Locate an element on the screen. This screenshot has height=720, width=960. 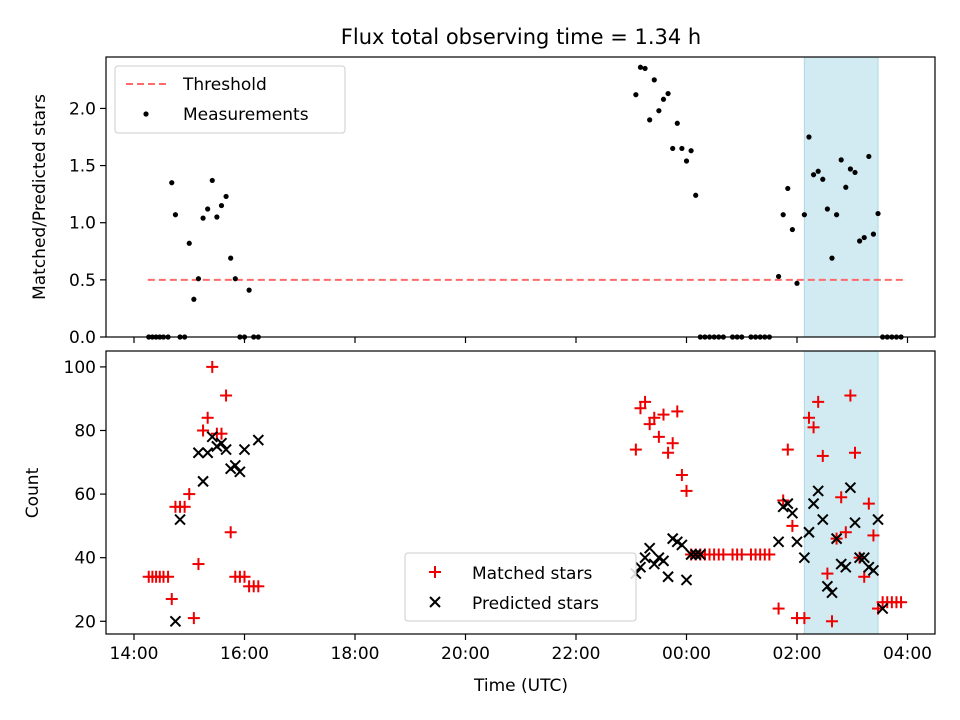
bottom-ytick-label: 80 is located at coordinates (85, 431).